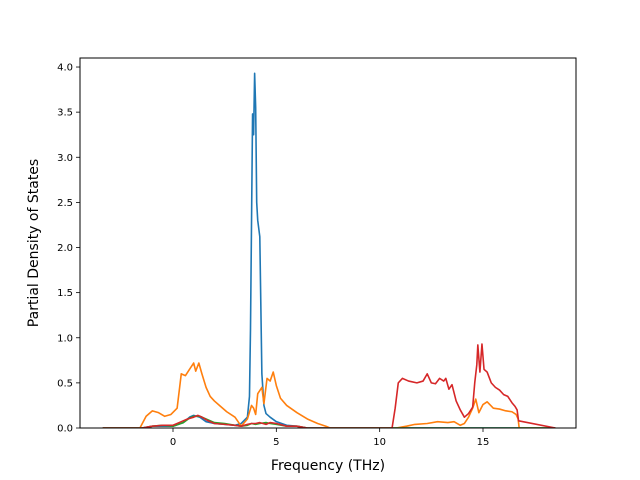 This screenshot has width=640, height=480. Describe the element at coordinates (328, 466) in the screenshot. I see `x-axis-label: Frequency (THz)` at that location.